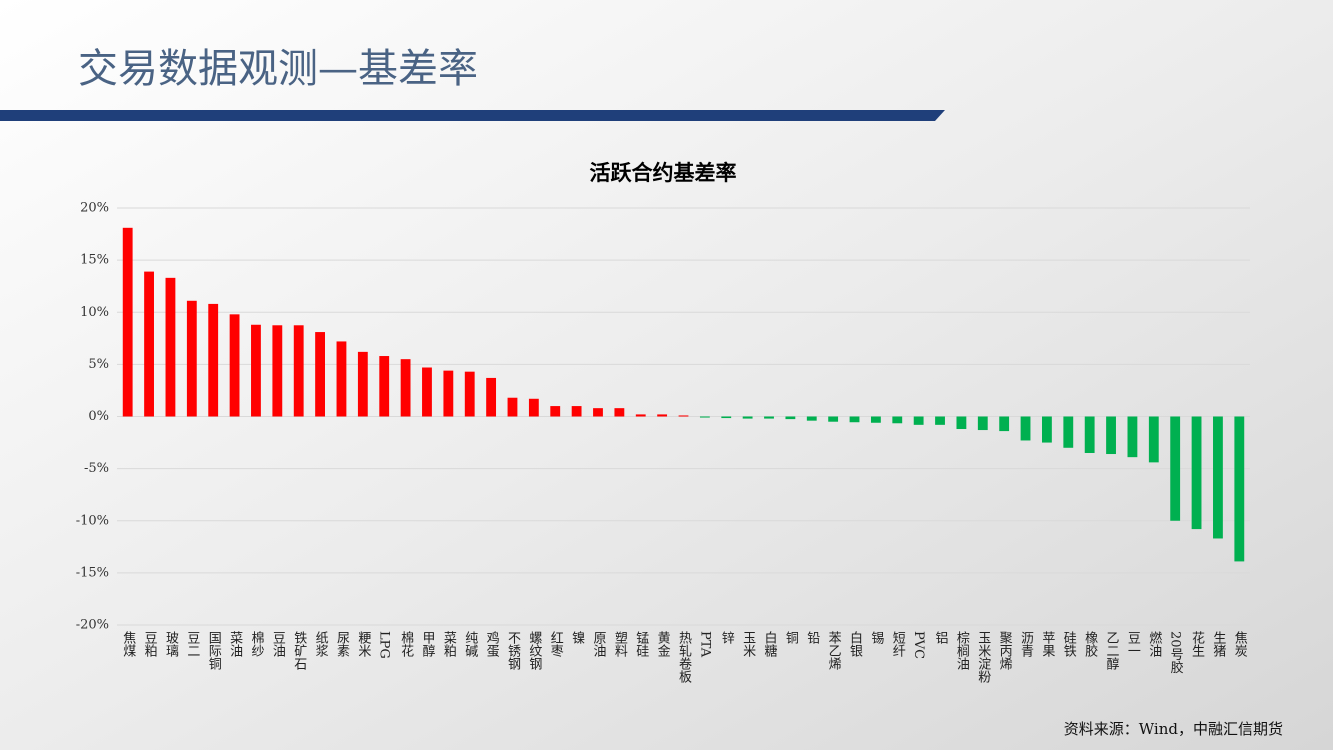 The height and width of the screenshot is (750, 1333). I want to click on x-tick-label: 尿素, so click(342, 644).